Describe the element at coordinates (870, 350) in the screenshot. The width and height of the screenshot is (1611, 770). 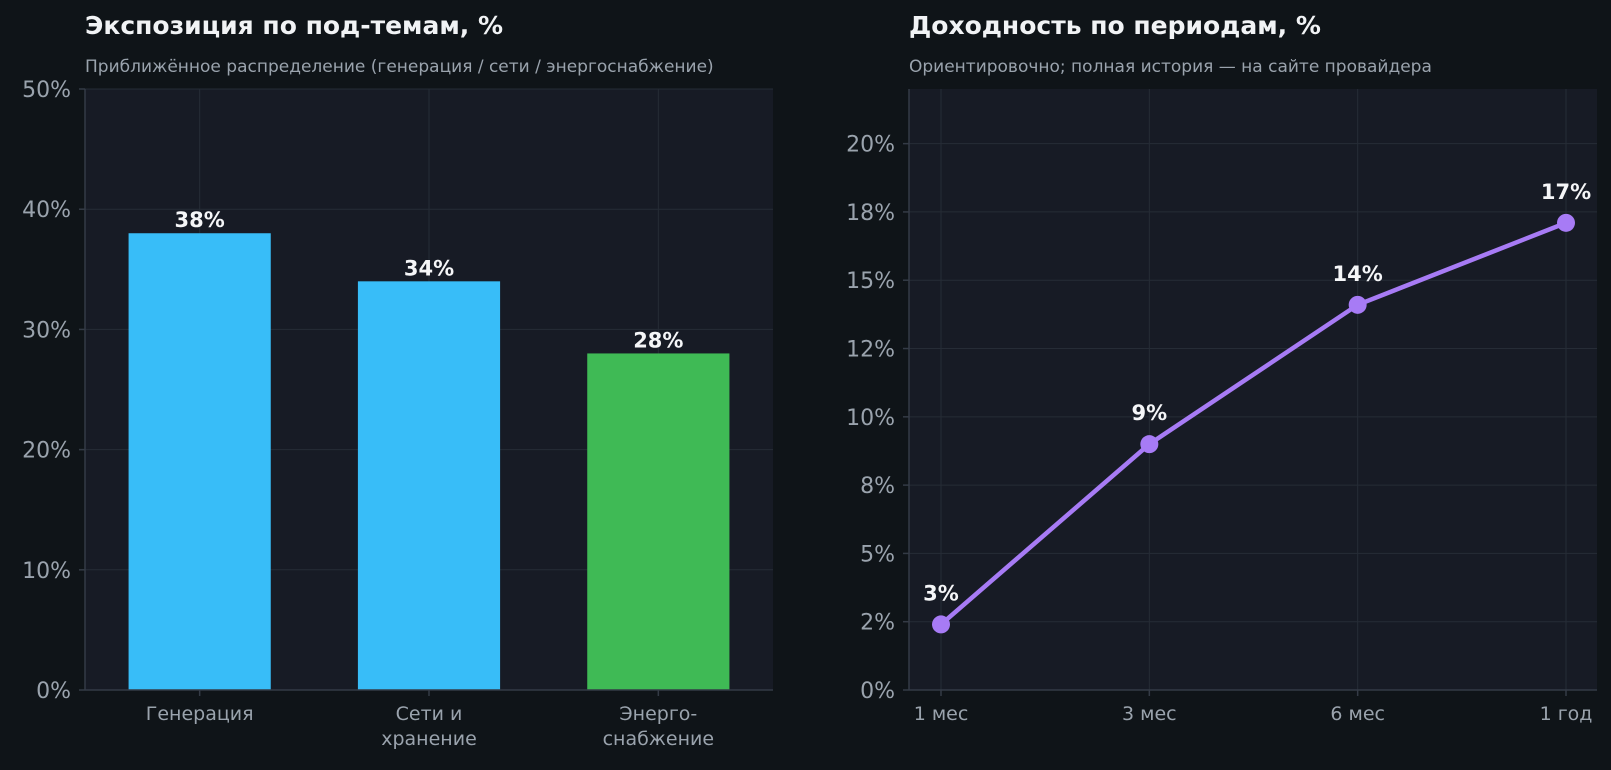
I see `line-ytick-label: 12%` at that location.